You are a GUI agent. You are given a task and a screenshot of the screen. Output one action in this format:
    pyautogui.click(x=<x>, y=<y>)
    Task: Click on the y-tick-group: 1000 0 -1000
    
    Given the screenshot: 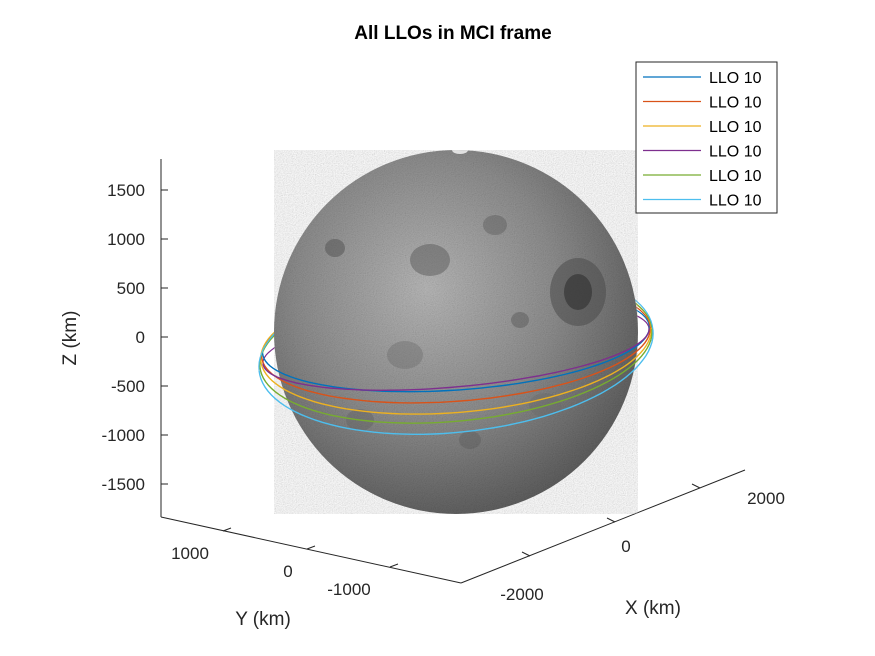 What is the action you would take?
    pyautogui.click(x=285, y=563)
    